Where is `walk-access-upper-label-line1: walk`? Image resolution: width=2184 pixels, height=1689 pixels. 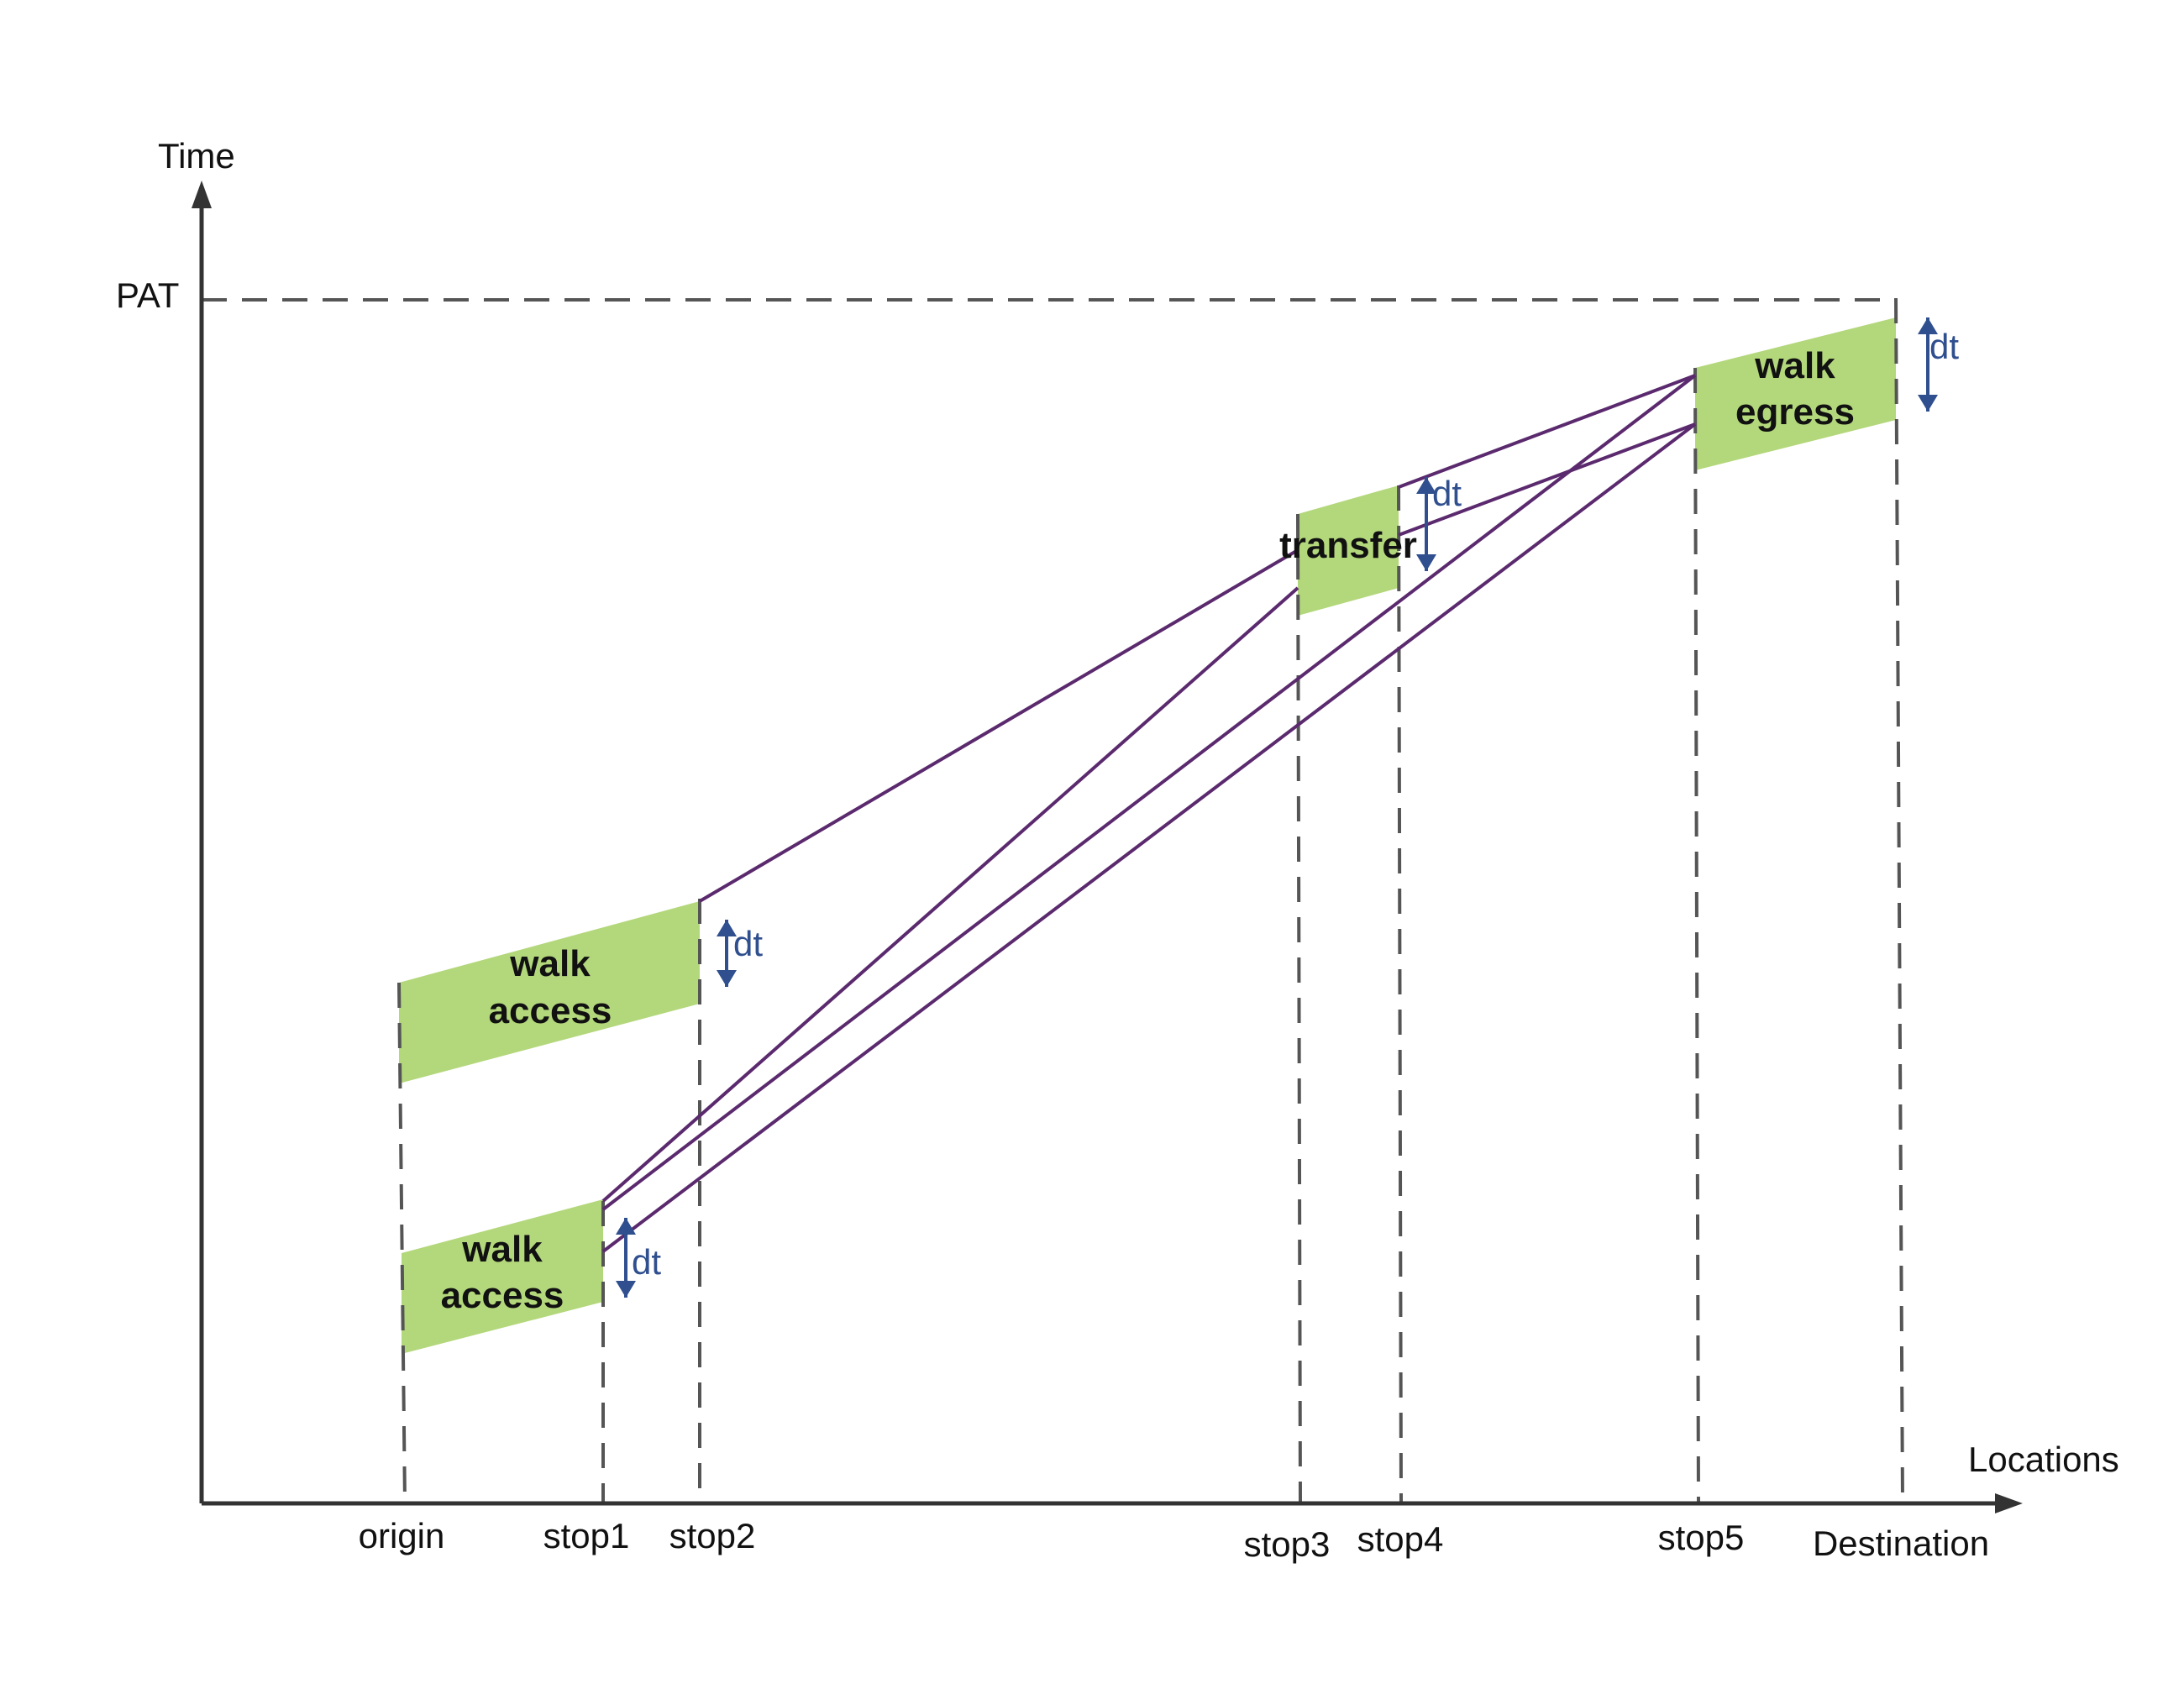
walk-access-upper-label-line1: walk is located at coordinates (550, 963).